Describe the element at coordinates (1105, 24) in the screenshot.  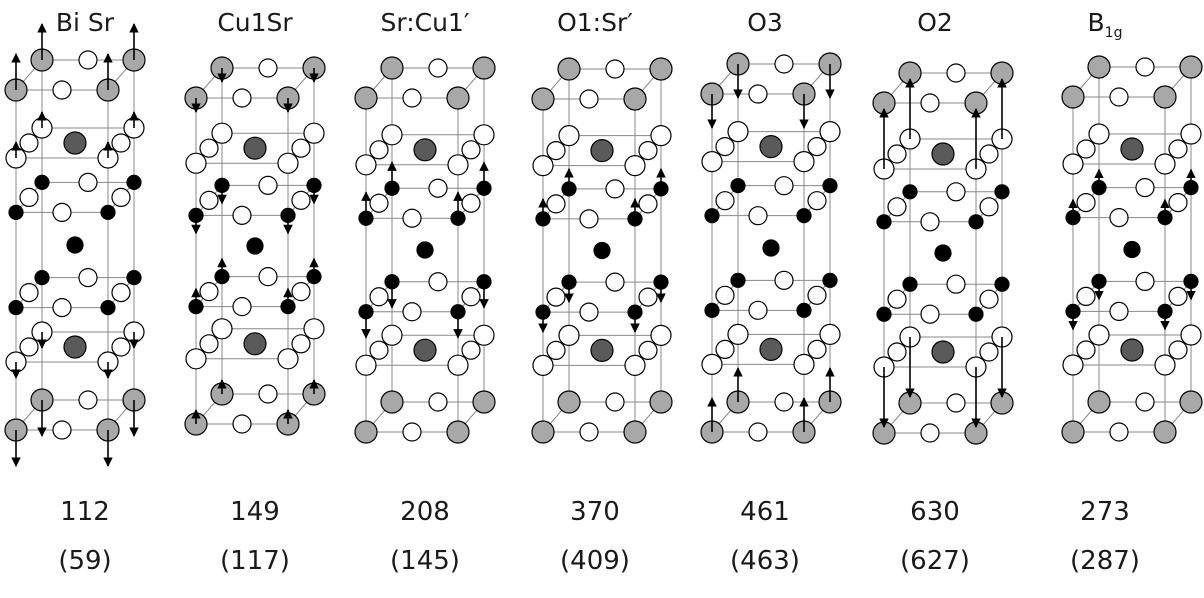
I see `mode-title-7: B1g` at that location.